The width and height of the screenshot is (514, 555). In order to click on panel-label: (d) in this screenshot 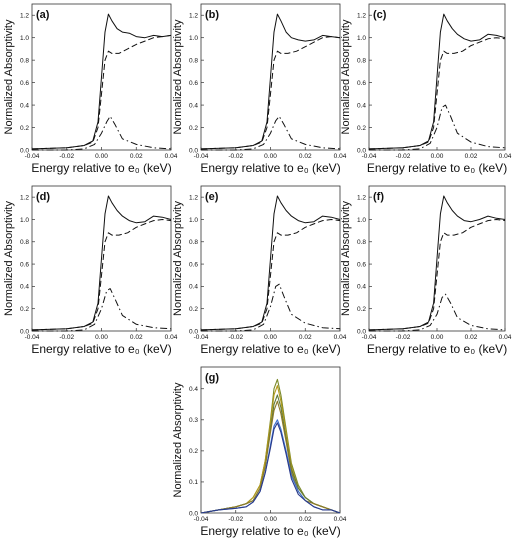, I will do `click(43, 197)`.